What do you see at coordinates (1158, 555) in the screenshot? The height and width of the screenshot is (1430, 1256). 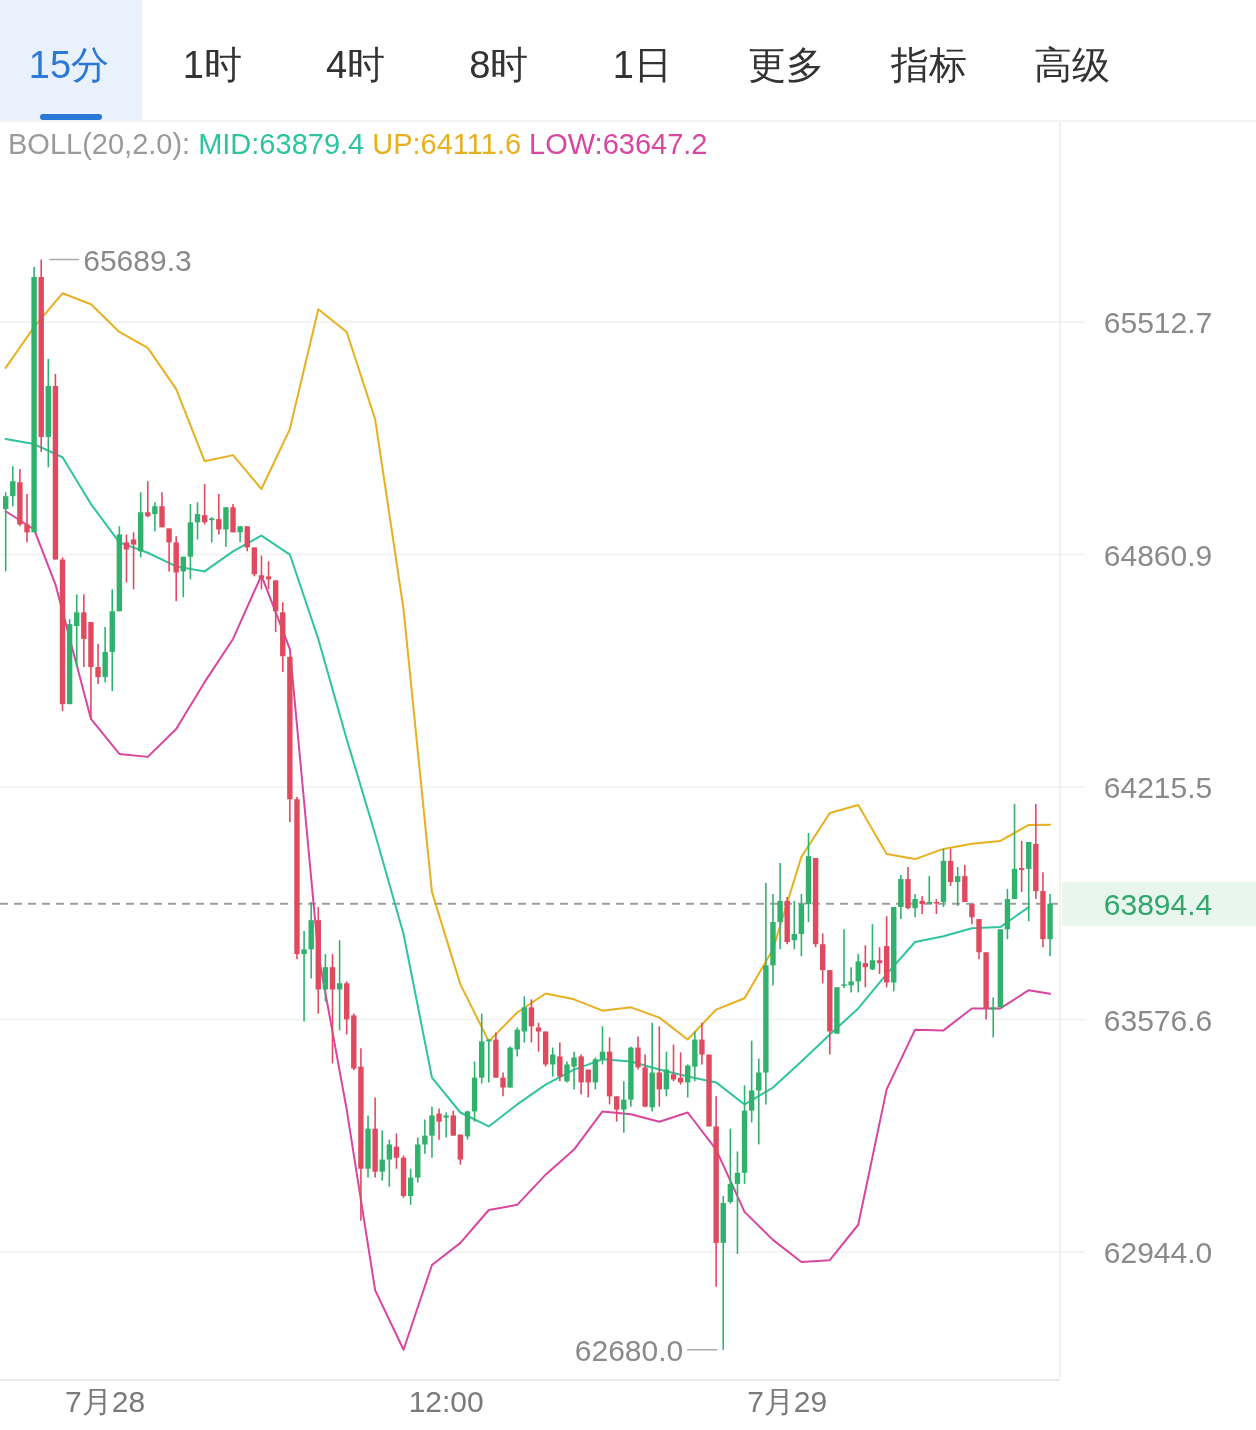 I see `y-tick-label: 64860.9` at bounding box center [1158, 555].